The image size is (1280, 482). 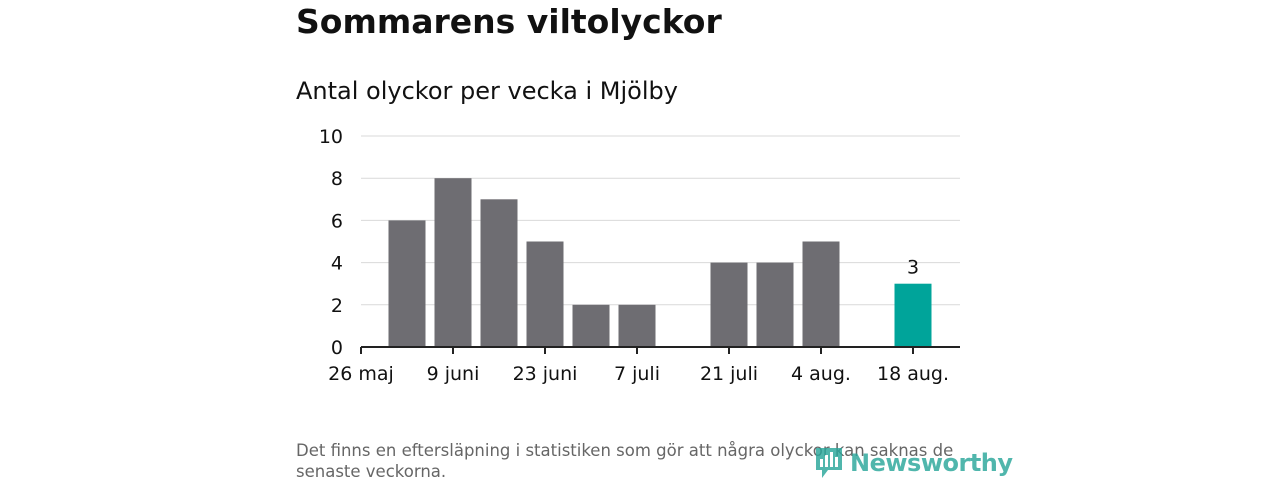 I want to click on x-tick-label: 23 juni, so click(x=545, y=374).